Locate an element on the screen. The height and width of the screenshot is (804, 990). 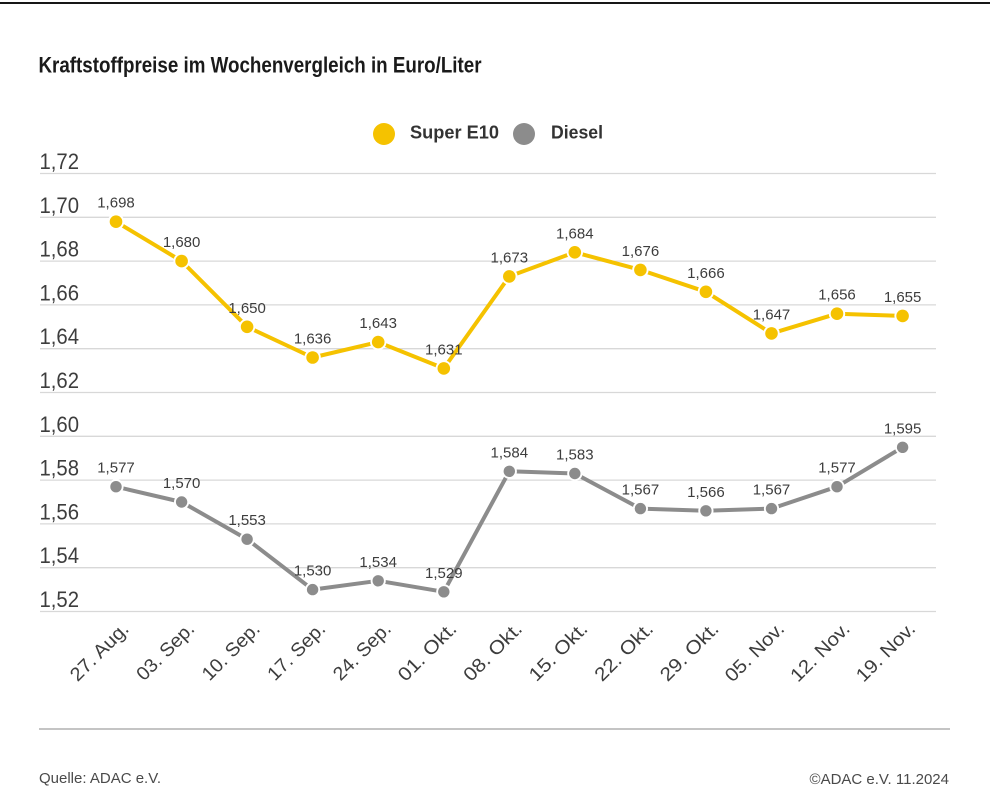
svg-text: 1,64 is located at coordinates (60, 336).